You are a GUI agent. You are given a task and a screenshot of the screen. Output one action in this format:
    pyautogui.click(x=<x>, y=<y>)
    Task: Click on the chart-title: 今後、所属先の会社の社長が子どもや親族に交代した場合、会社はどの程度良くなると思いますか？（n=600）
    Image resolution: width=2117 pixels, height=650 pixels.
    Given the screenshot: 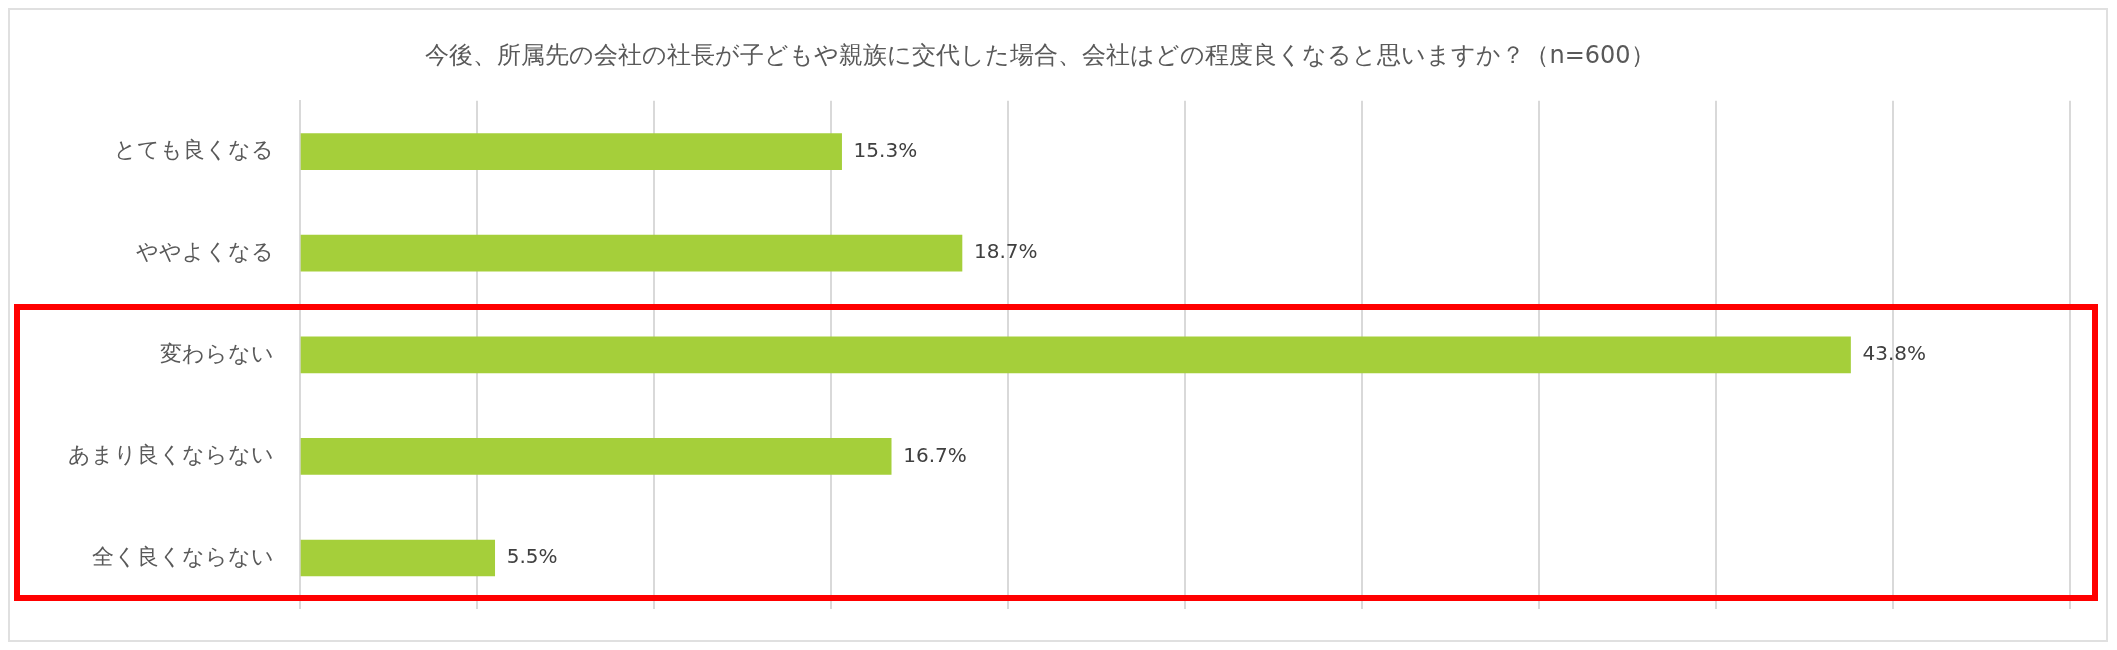 What is the action you would take?
    pyautogui.click(x=1040, y=54)
    